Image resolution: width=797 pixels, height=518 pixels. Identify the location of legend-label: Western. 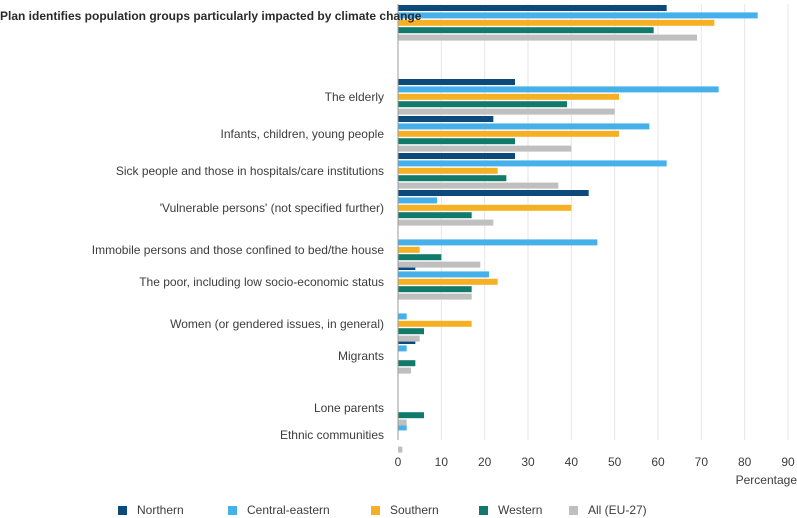
(520, 510).